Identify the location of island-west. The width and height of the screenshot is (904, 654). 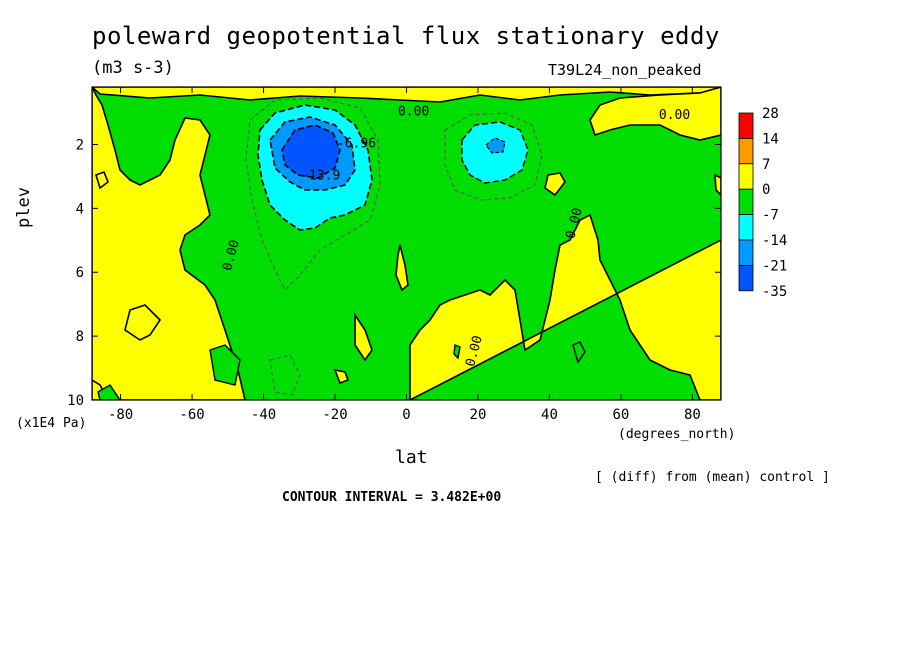
(225, 365).